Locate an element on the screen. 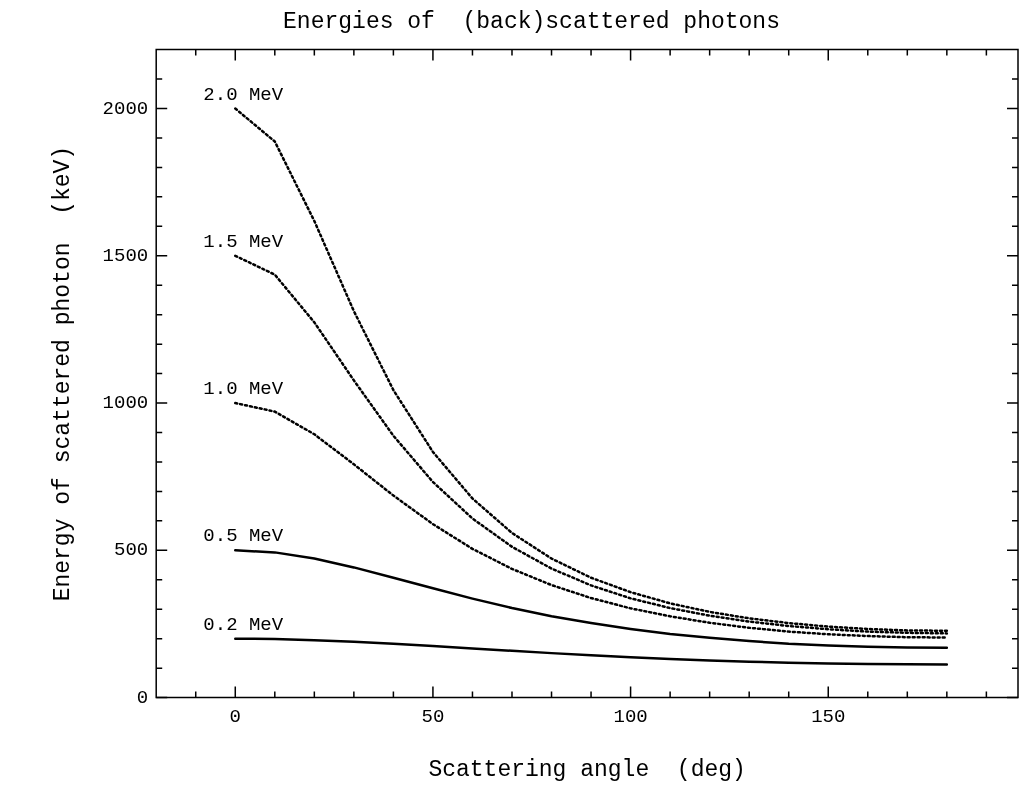  y-tick-label: 0 is located at coordinates (142, 697).